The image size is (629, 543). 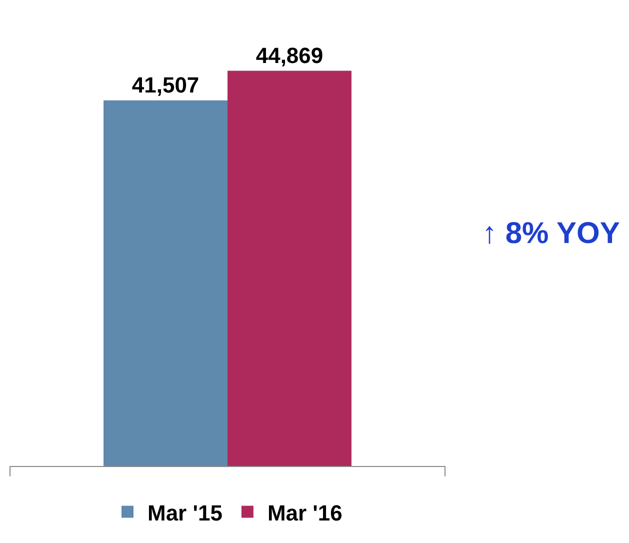 I want to click on data-label: 44,869, so click(x=290, y=55).